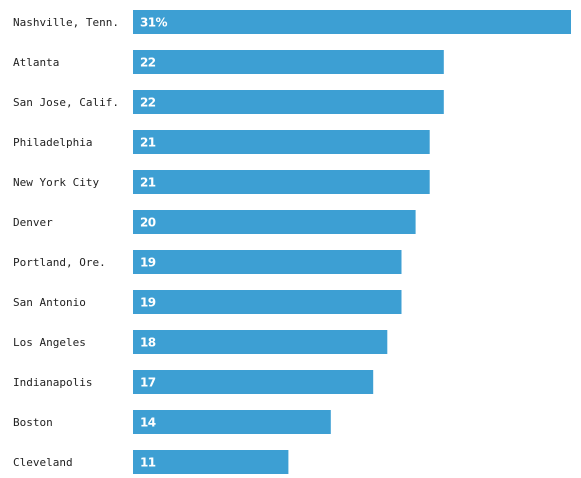  What do you see at coordinates (267, 302) in the screenshot?
I see `bar-san-antonio` at bounding box center [267, 302].